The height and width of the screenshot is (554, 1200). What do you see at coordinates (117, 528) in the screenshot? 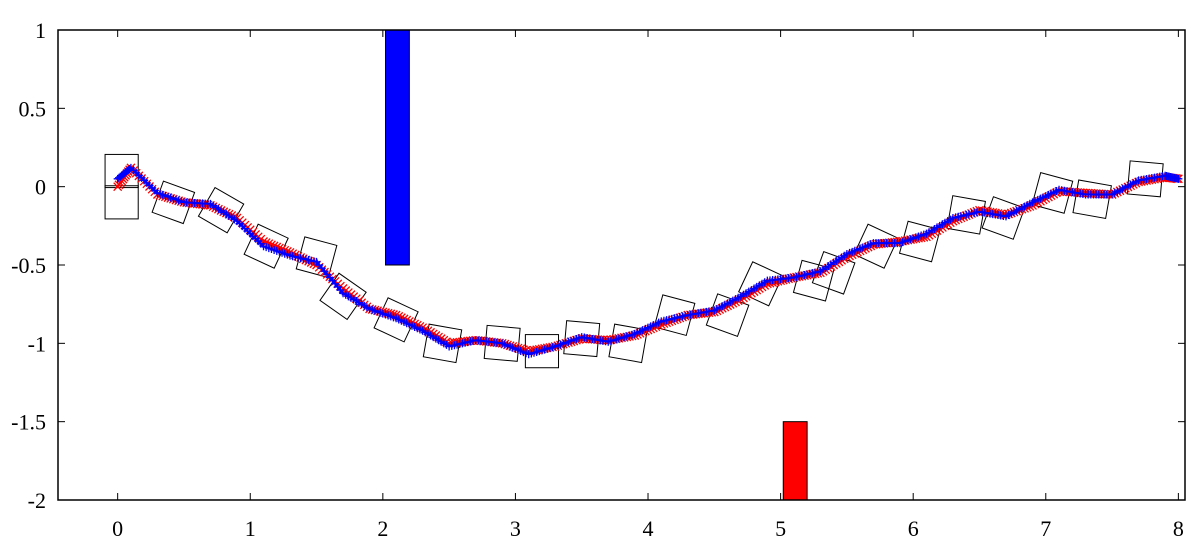
I see `x-tick-label: 0` at bounding box center [117, 528].